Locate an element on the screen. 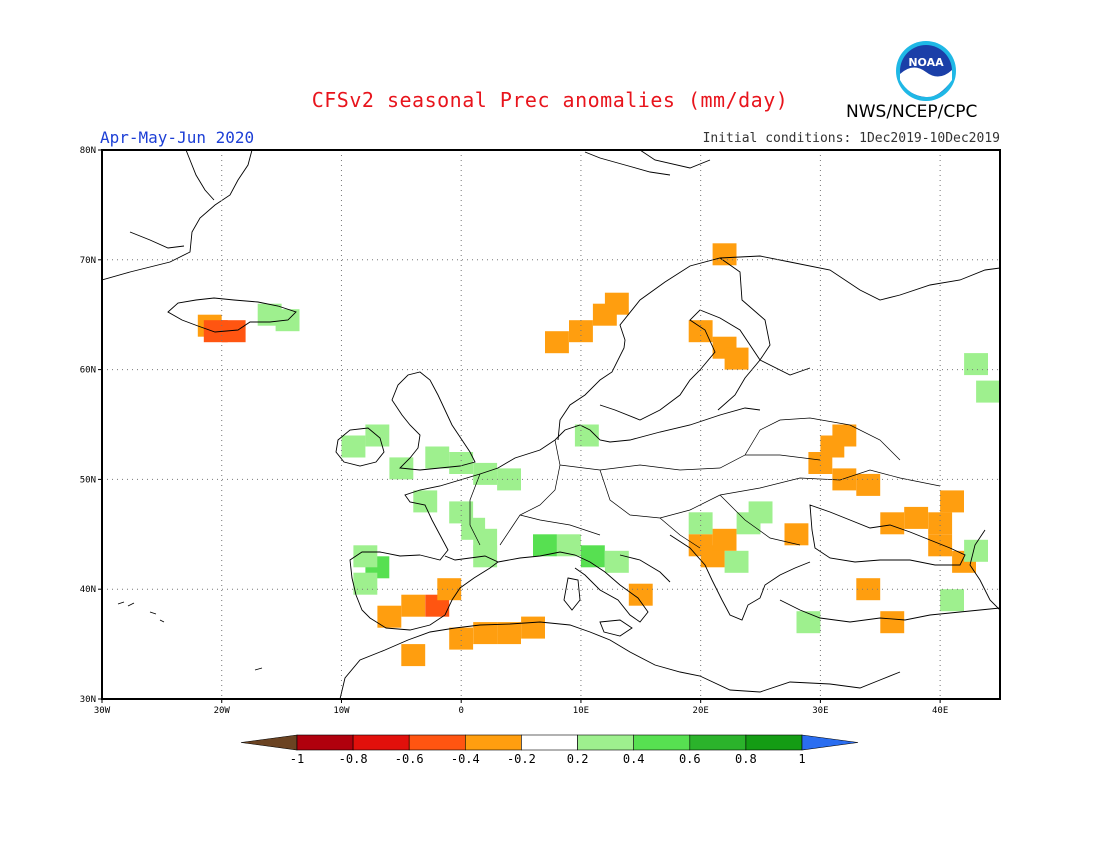 The image size is (1100, 850). colorbar-level-label: -0.4 is located at coordinates (465, 759).